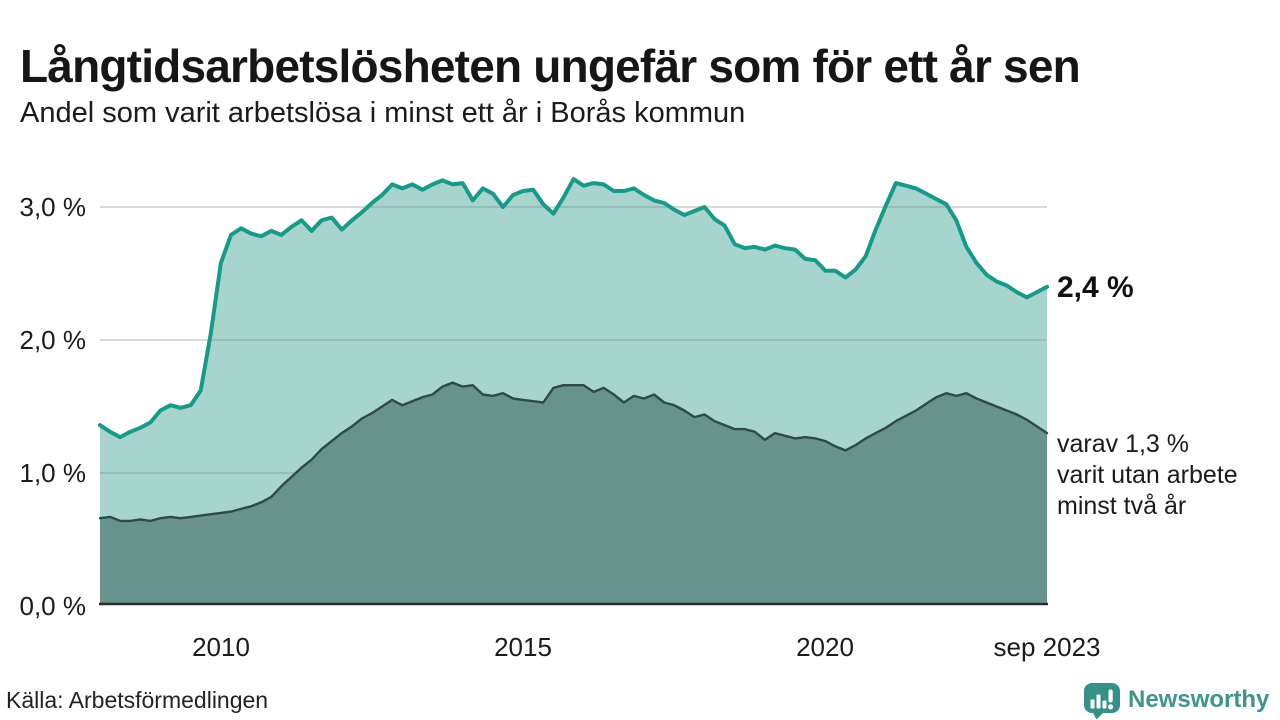 The height and width of the screenshot is (720, 1280). What do you see at coordinates (53, 207) in the screenshot?
I see `y-tick-label-3: 3,0 %` at bounding box center [53, 207].